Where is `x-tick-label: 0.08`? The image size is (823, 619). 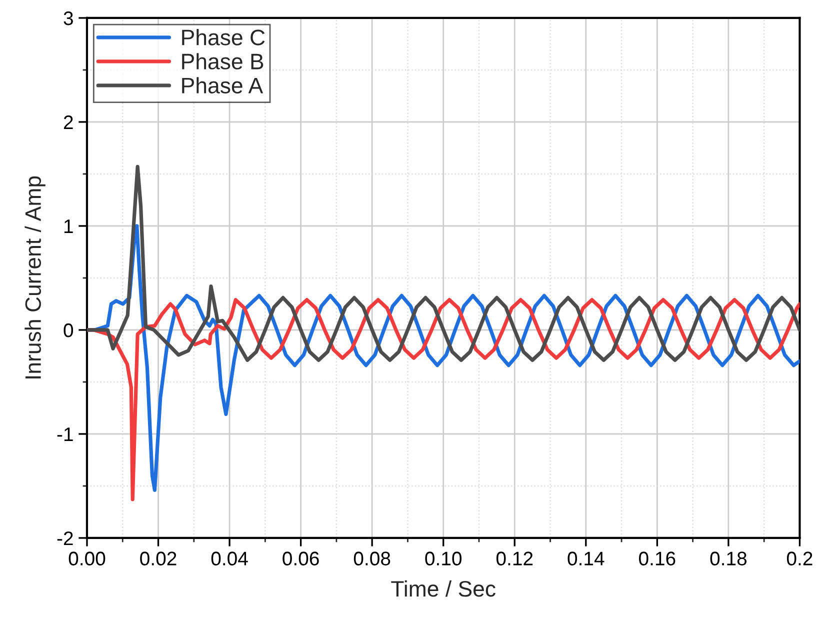
x-tick-label: 0.08 is located at coordinates (372, 559).